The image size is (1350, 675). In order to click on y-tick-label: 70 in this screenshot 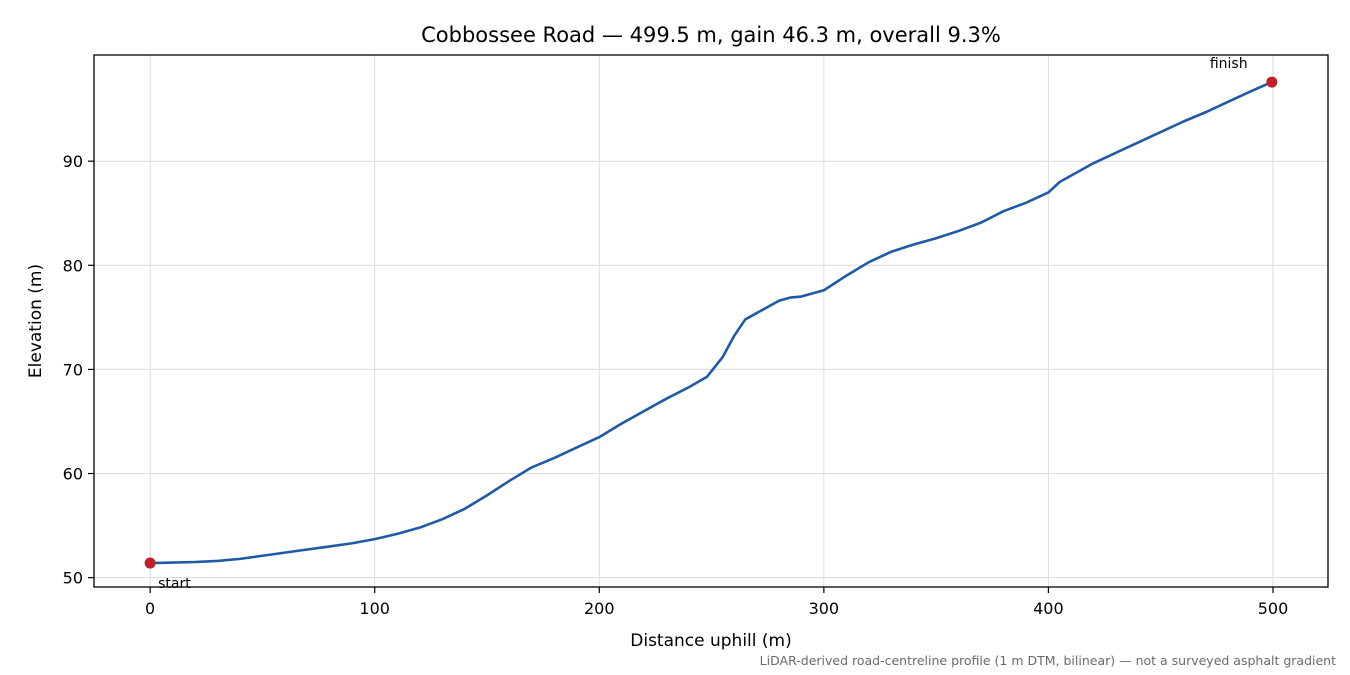, I will do `click(73, 369)`.